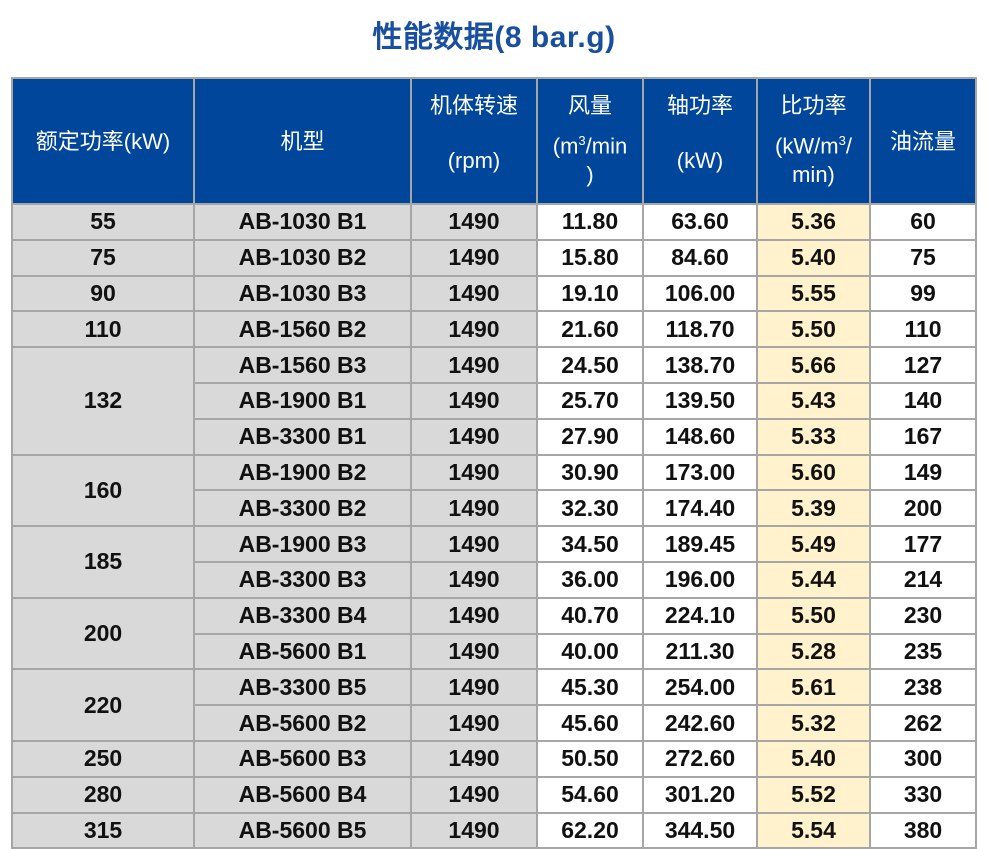 The height and width of the screenshot is (849, 988). What do you see at coordinates (923, 579) in the screenshot?
I see `cell-oil-flow: 214` at bounding box center [923, 579].